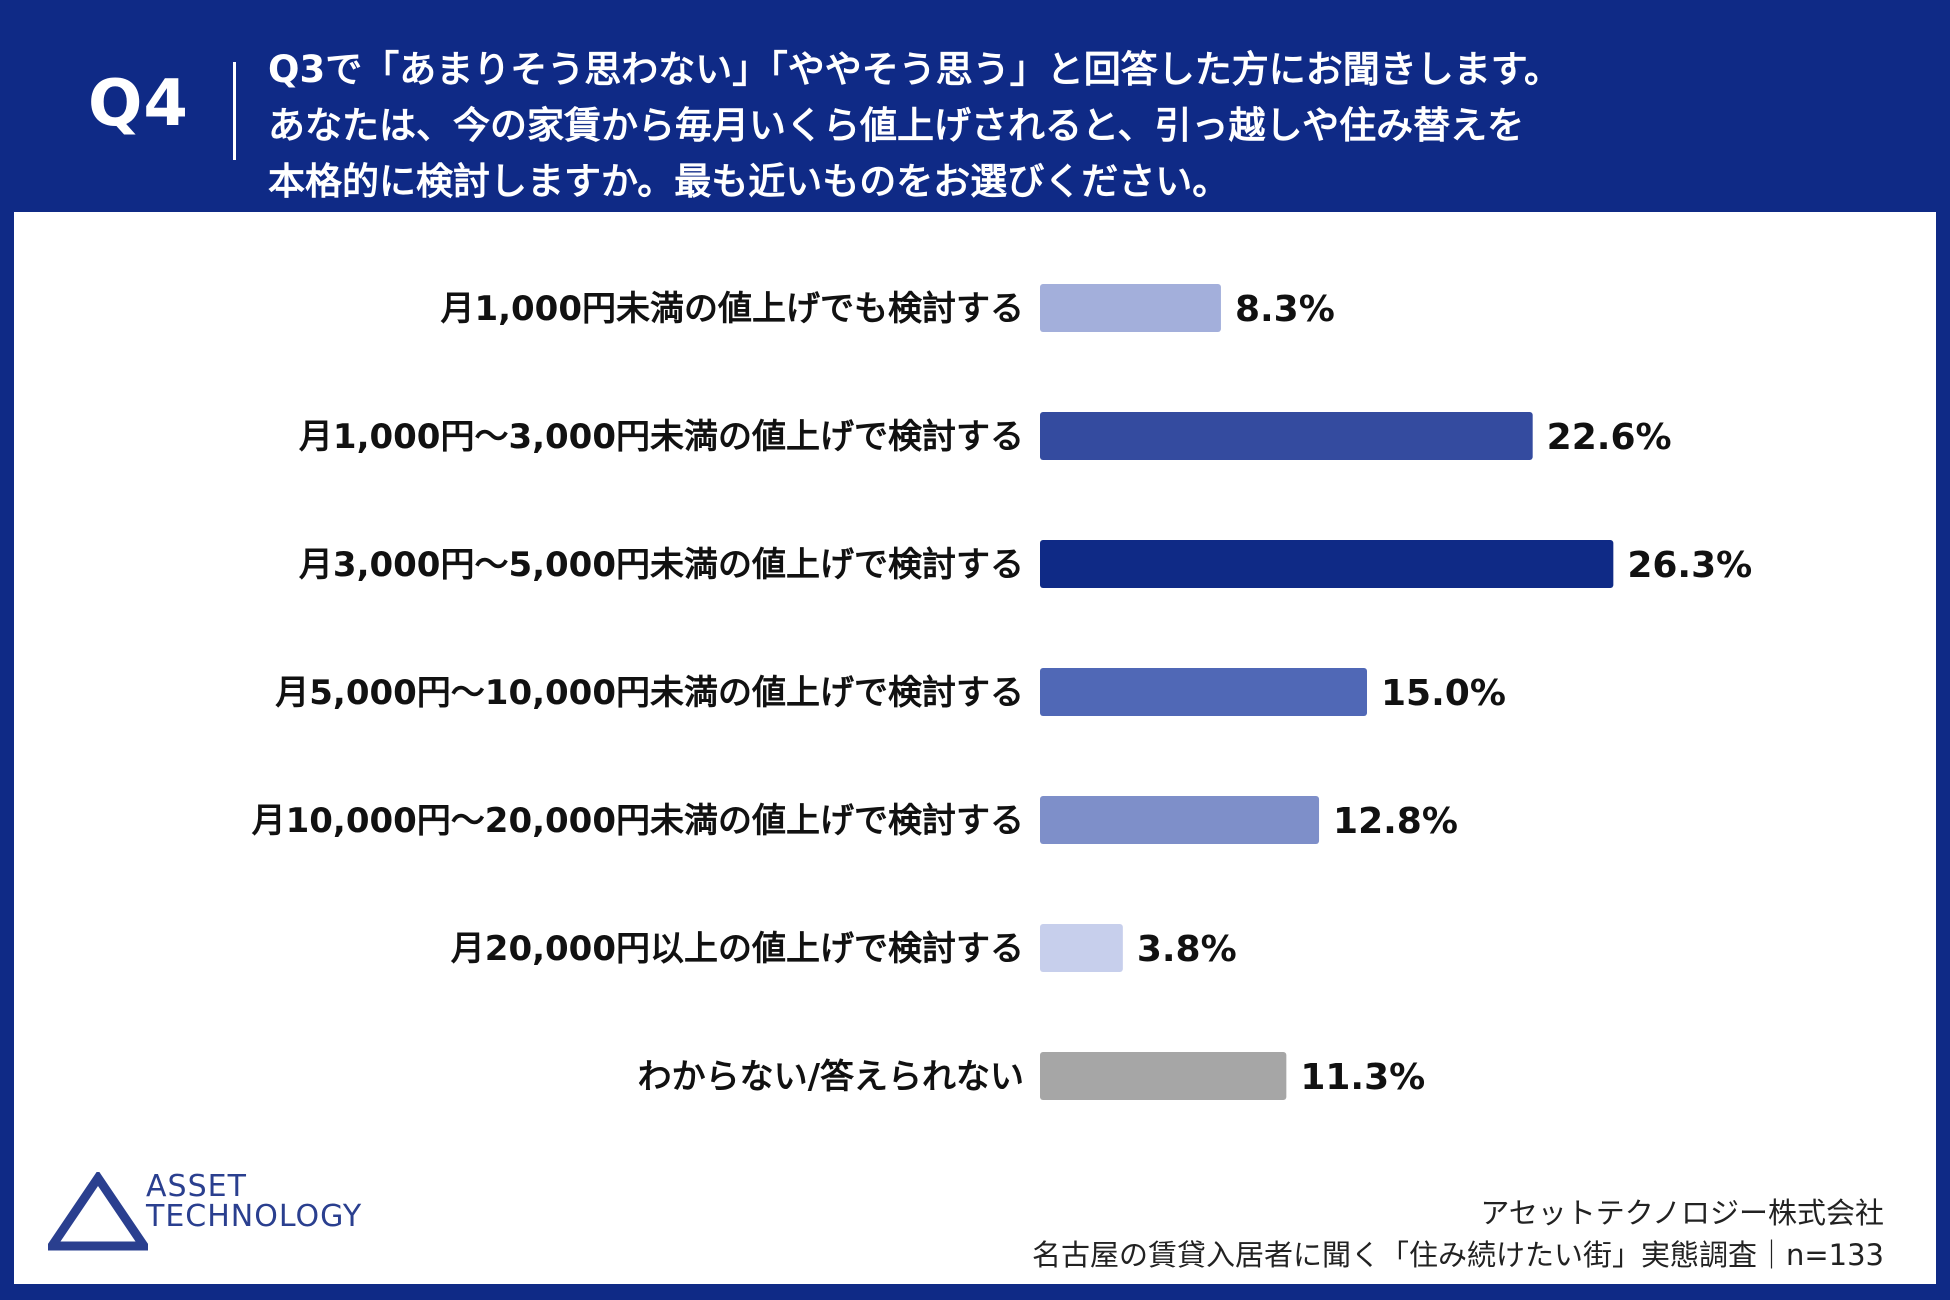 This screenshot has height=1300, width=1950. Describe the element at coordinates (732, 309) in the screenshot. I see `category-label: 月1,000円未満の値上げでも検討する` at that location.